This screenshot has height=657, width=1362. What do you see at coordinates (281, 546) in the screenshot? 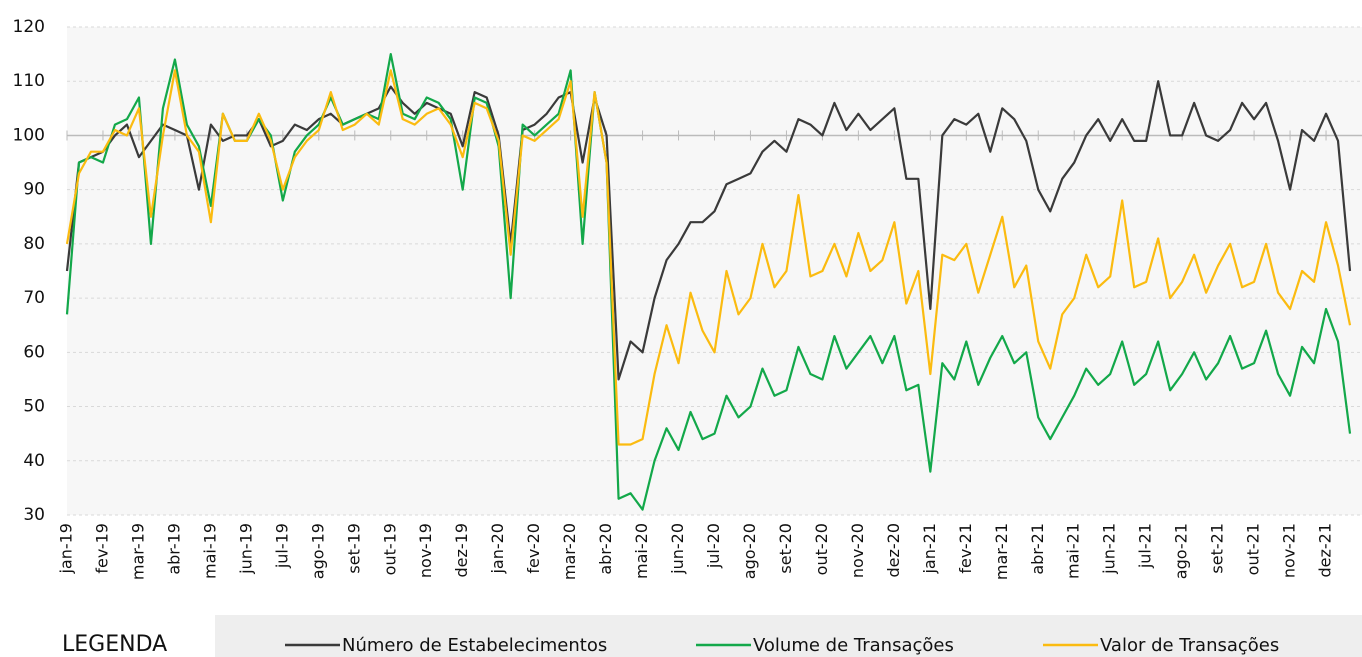
I see `x-tick-label: jul-19` at bounding box center [281, 546].